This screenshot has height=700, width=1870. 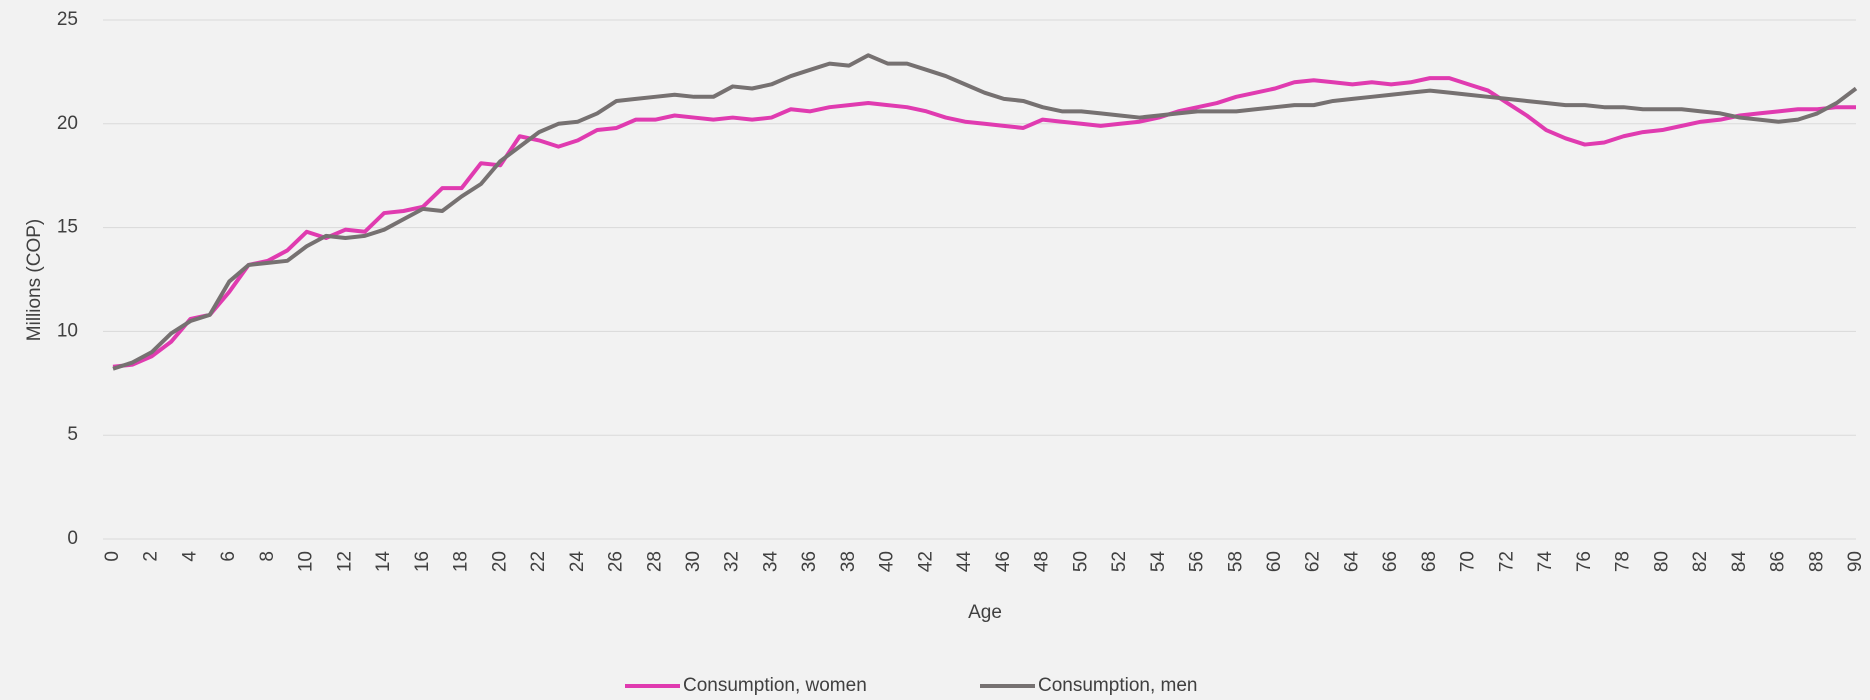 I want to click on x-tick-label: 84, so click(x=1739, y=562).